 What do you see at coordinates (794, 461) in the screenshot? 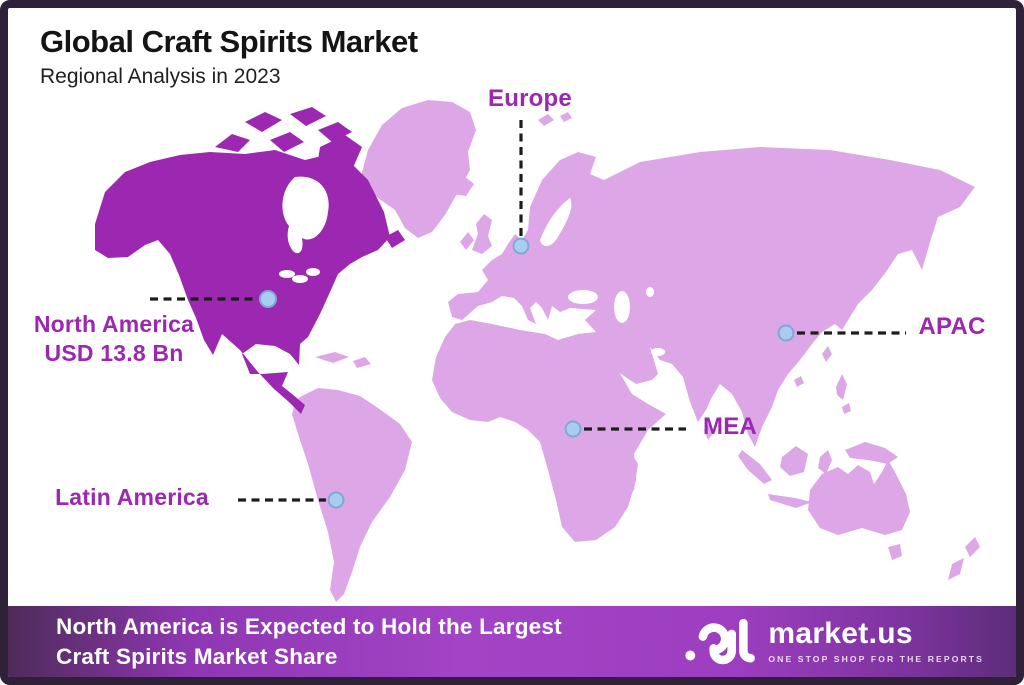
I see `landmass-borneo` at bounding box center [794, 461].